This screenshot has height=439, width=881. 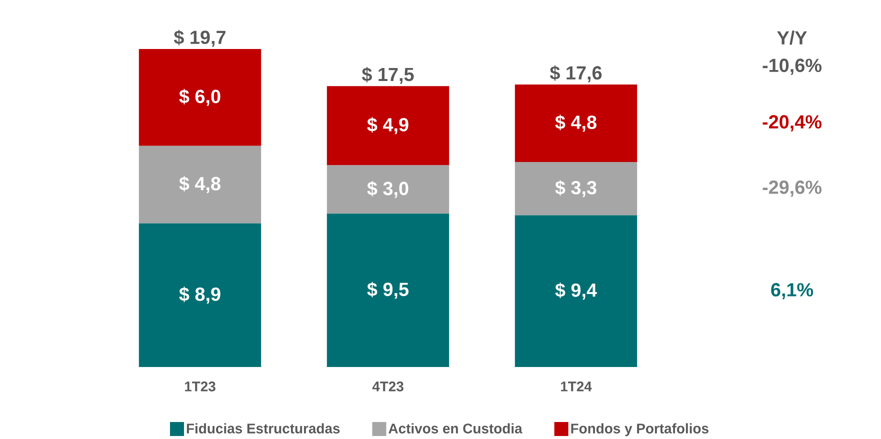 I want to click on total-label: $ 17,6, so click(x=576, y=73).